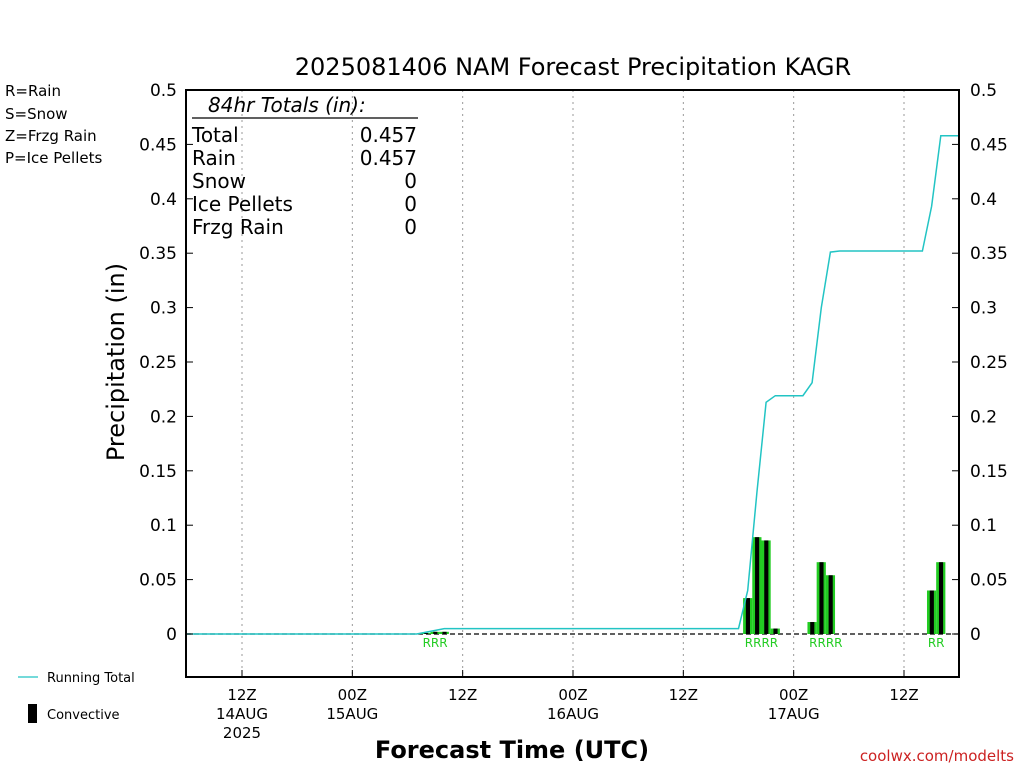 The image size is (1024, 768). What do you see at coordinates (761, 643) in the screenshot?
I see `ptype-label-1: RRRR` at bounding box center [761, 643].